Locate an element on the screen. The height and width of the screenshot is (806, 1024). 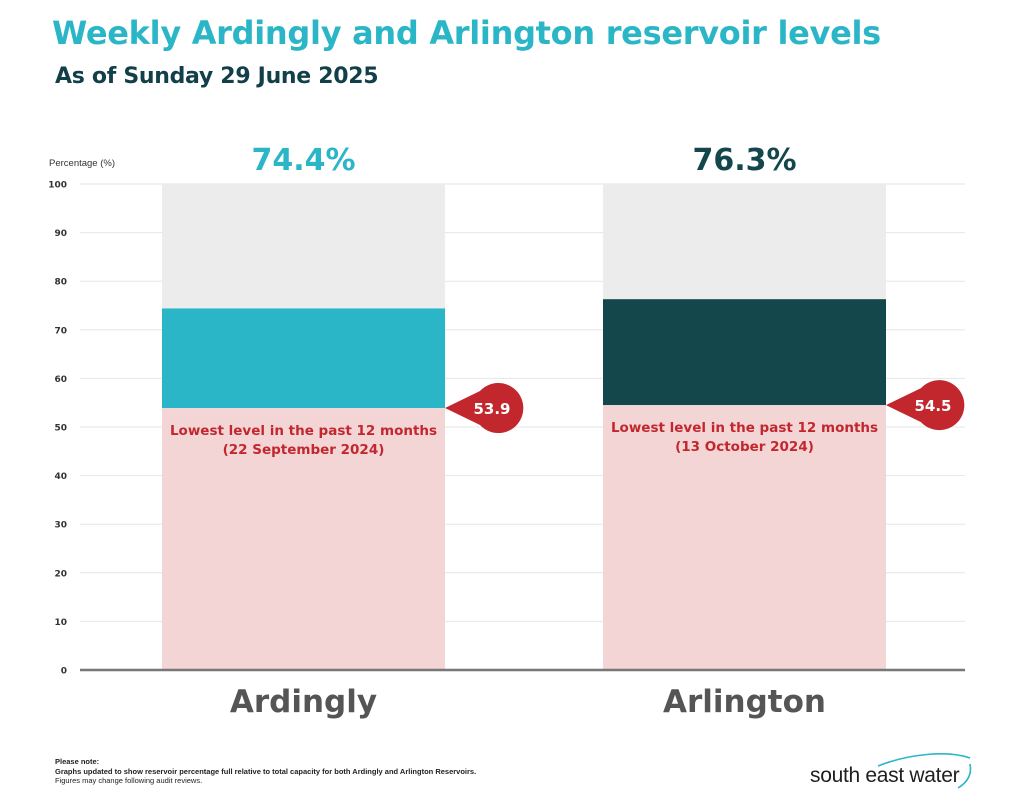
logo-text: south east water is located at coordinates (885, 775).